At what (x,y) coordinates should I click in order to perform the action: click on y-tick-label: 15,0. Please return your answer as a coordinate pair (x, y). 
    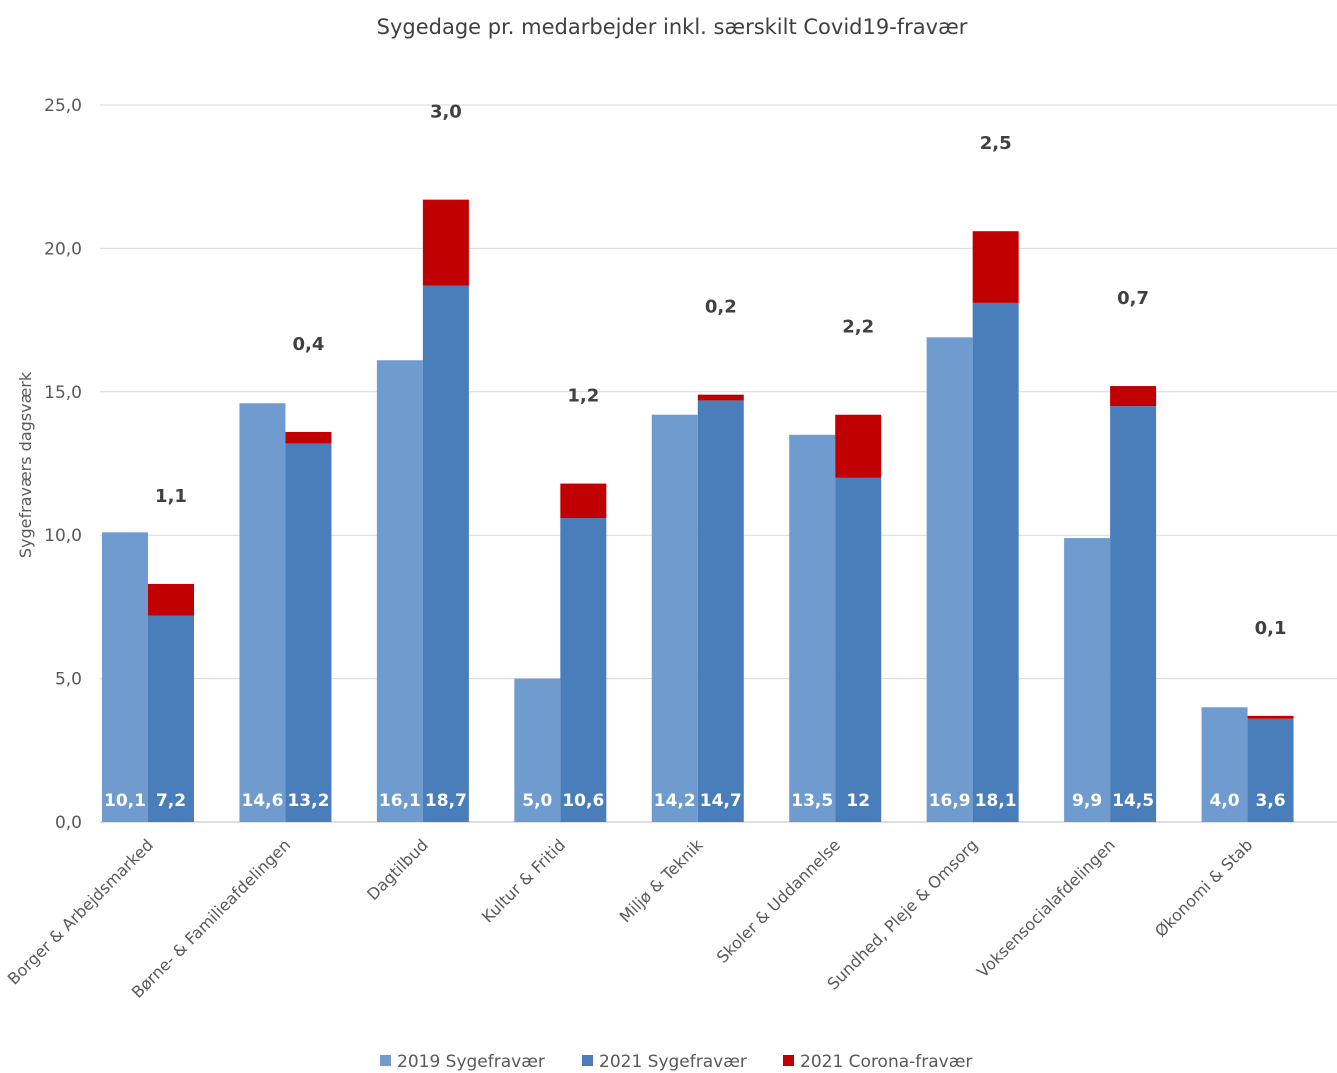
    Looking at the image, I should click on (63, 393).